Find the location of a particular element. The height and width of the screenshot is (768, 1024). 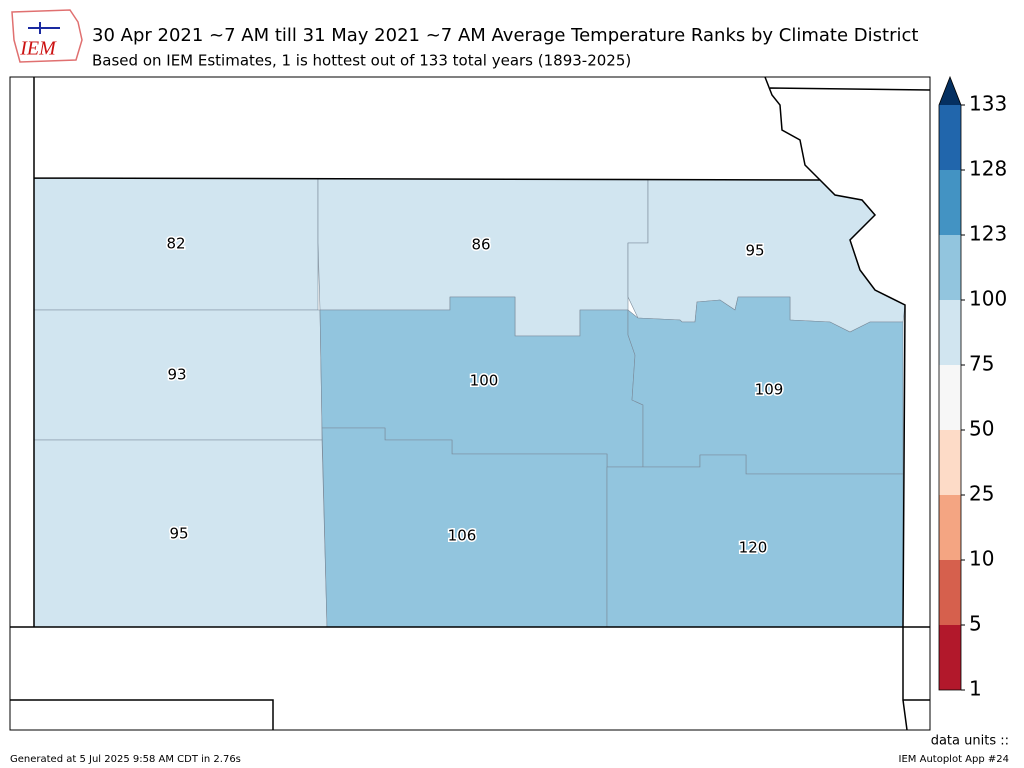

logo: IEM is located at coordinates (47, 36).